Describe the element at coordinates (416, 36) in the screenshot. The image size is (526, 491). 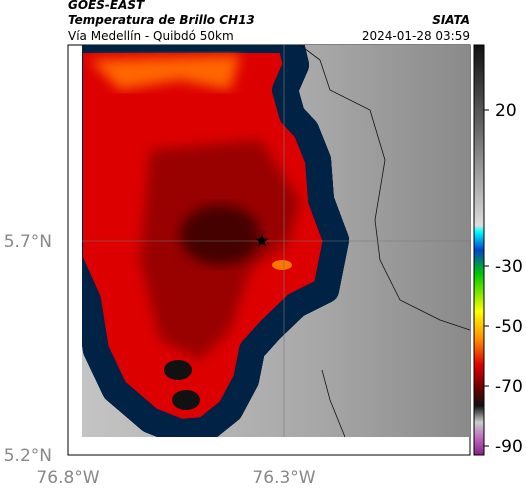
I see `timestamp: 2024-01-28 03:59` at that location.